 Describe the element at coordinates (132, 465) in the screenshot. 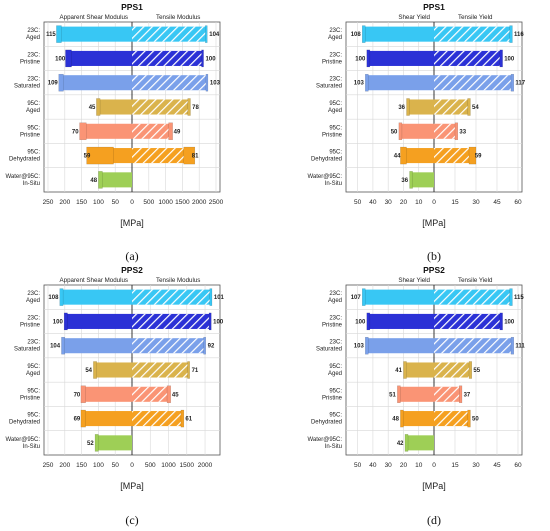

I see `x-tick-label-left: 0` at that location.